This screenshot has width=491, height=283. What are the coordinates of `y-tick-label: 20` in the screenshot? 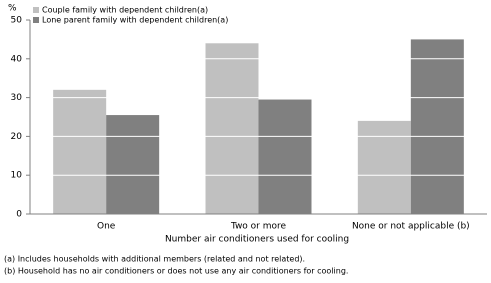 It's located at (17, 137).